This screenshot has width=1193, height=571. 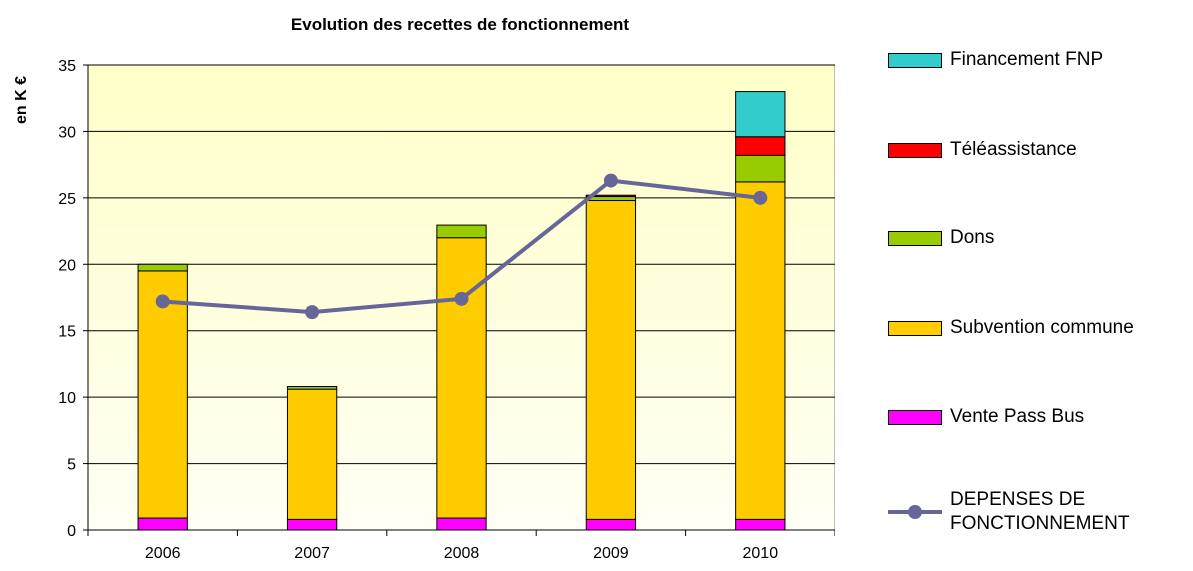 I want to click on y-tick-label: 20, so click(x=67, y=265).